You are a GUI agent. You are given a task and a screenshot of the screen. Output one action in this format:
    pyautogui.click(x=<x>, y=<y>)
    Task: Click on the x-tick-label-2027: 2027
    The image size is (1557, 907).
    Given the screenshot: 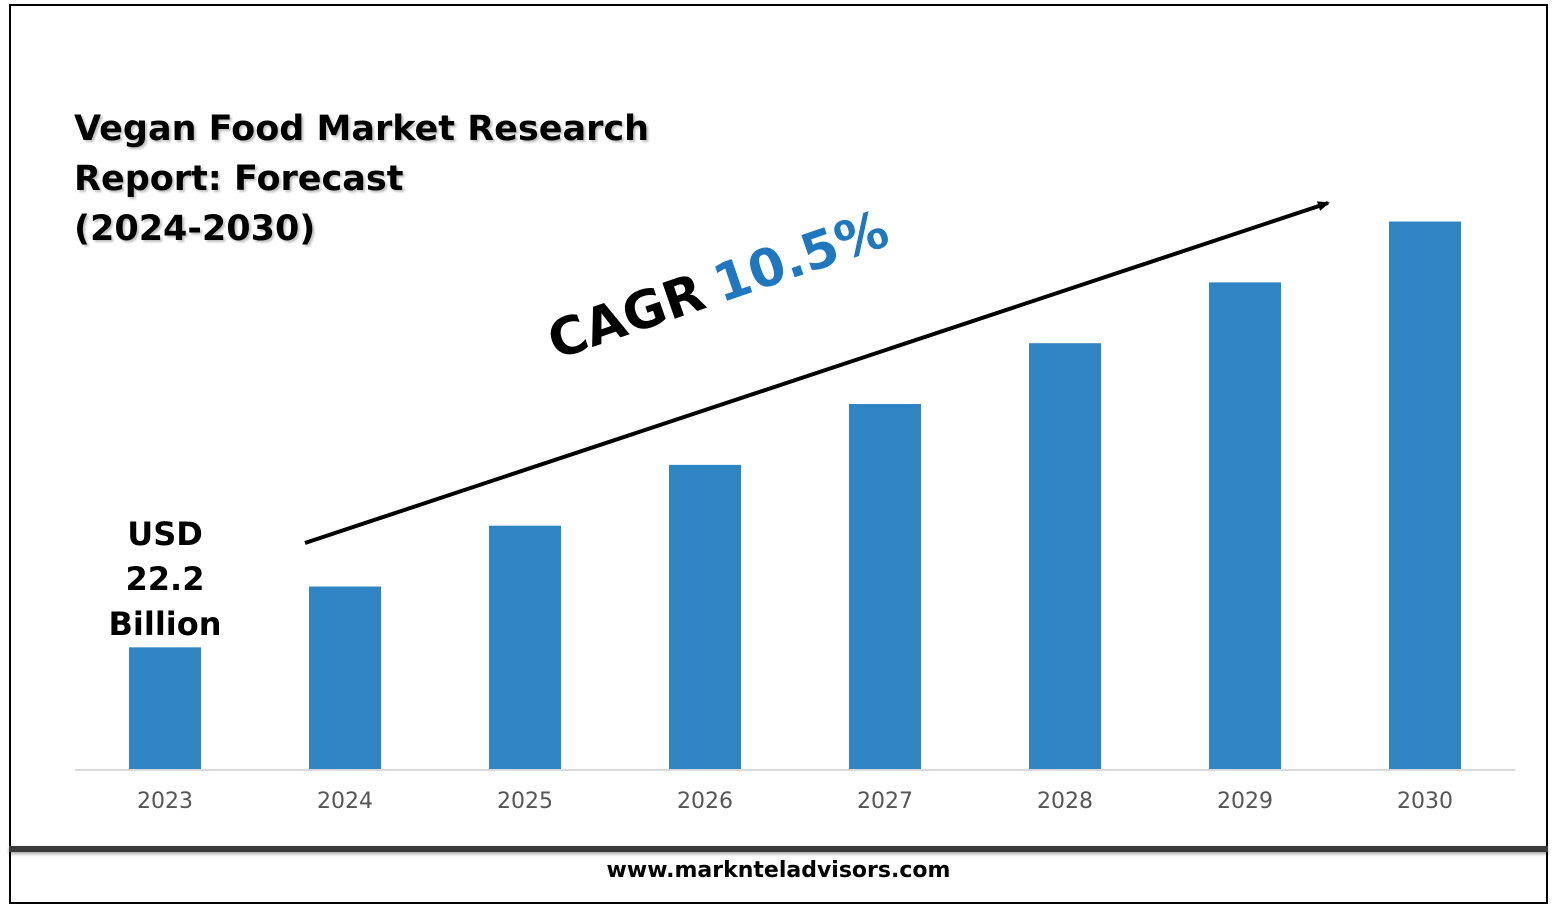 What is the action you would take?
    pyautogui.click(x=885, y=801)
    